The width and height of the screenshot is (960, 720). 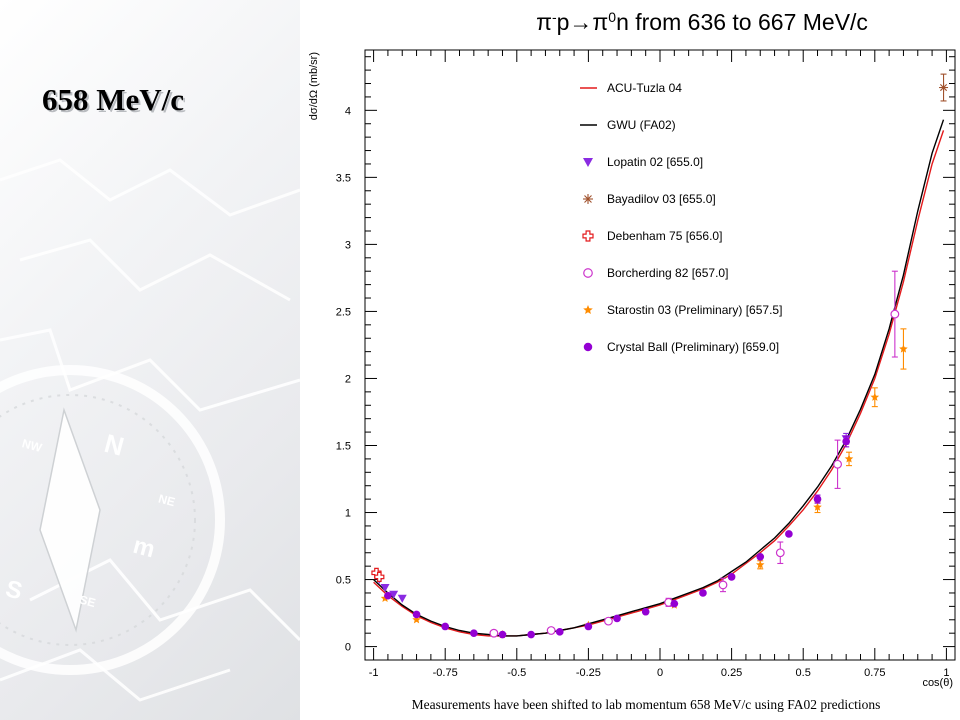 What do you see at coordinates (14, 590) in the screenshot?
I see `svg-text: S` at bounding box center [14, 590].